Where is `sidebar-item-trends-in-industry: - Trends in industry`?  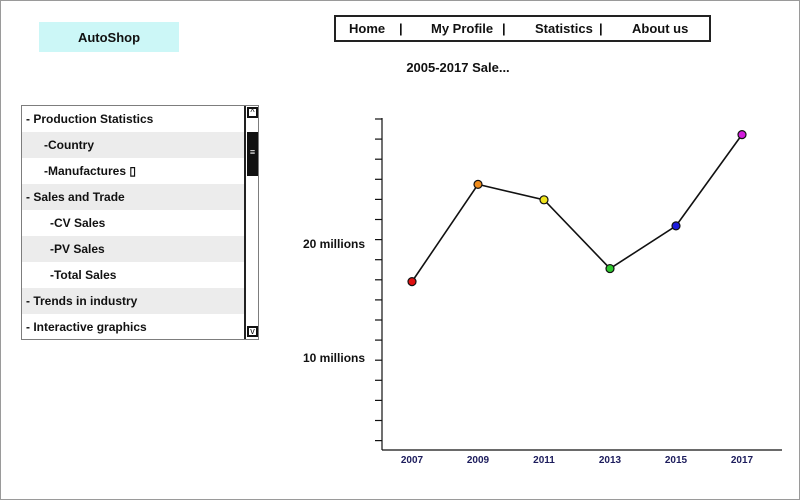
sidebar-item-trends-in-industry: - Trends in industry is located at coordinates (133, 301).